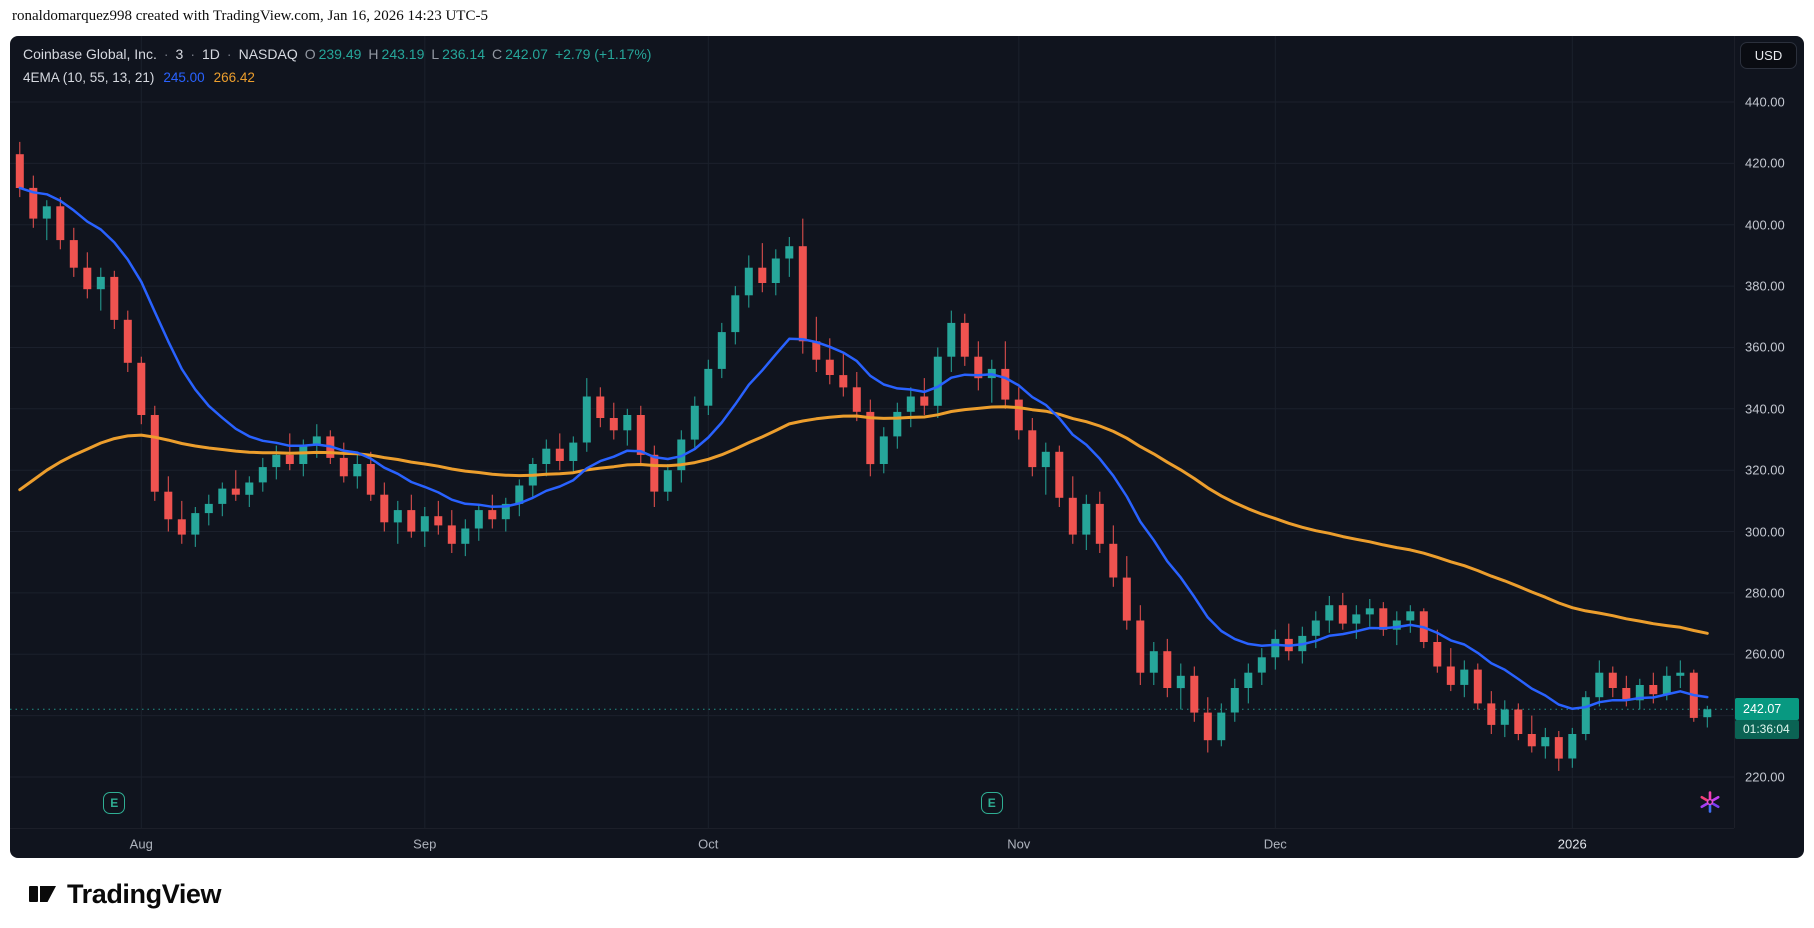  I want to click on ohlc-close-label: C, so click(497, 54).